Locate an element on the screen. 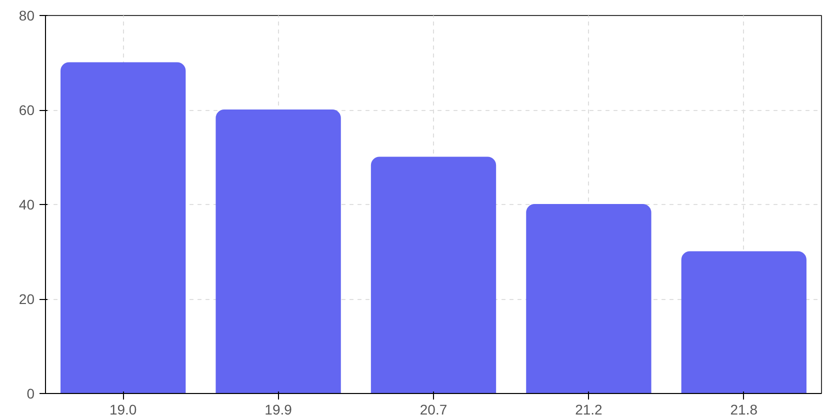 This screenshot has height=417, width=831. y-tick-label: 0 is located at coordinates (30, 394).